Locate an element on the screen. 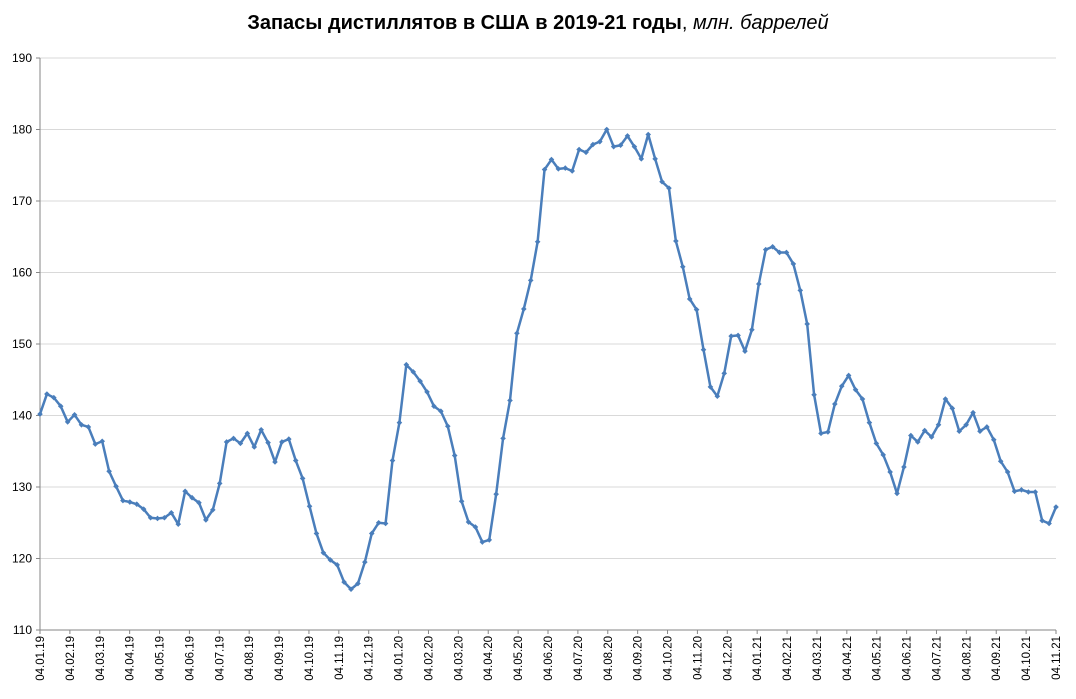 The image size is (1076, 699). x-tick-label: 04.05.21 is located at coordinates (878, 658).